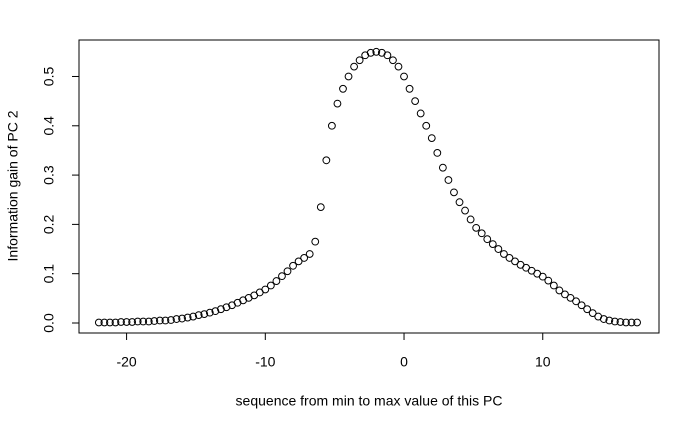  What do you see at coordinates (13, 185) in the screenshot?
I see `y-axis-label: Information gain of PC 2` at bounding box center [13, 185].